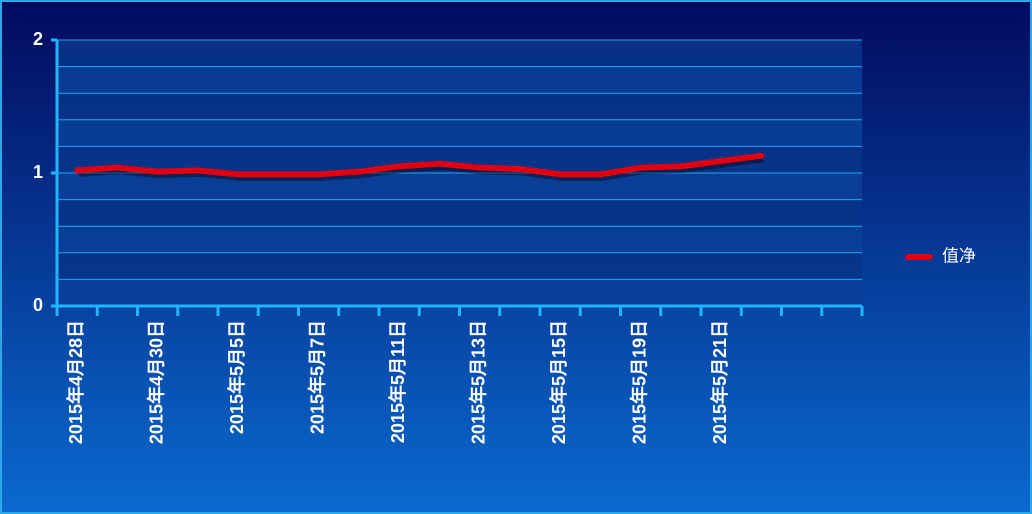 Image resolution: width=1032 pixels, height=514 pixels. I want to click on x-tick-label: 2015年5月13日, so click(477, 382).